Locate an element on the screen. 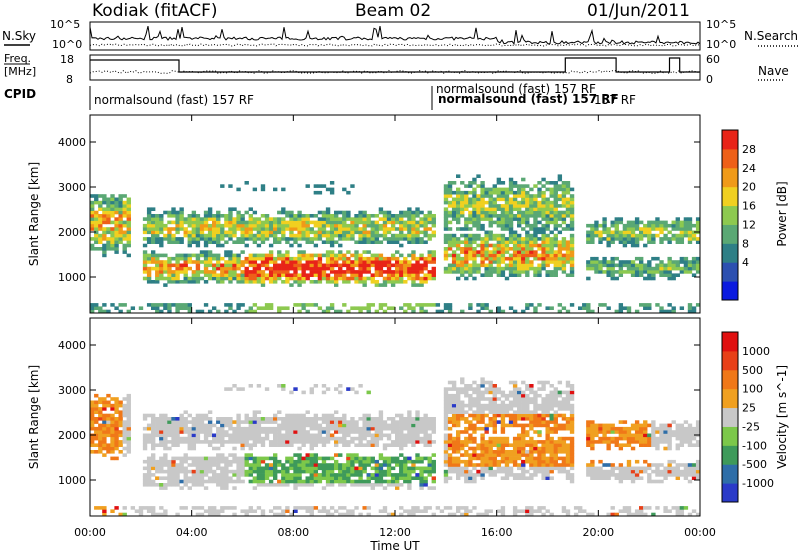 The image size is (800, 554). power-ylabel: Slant Range [km] is located at coordinates (34, 214).